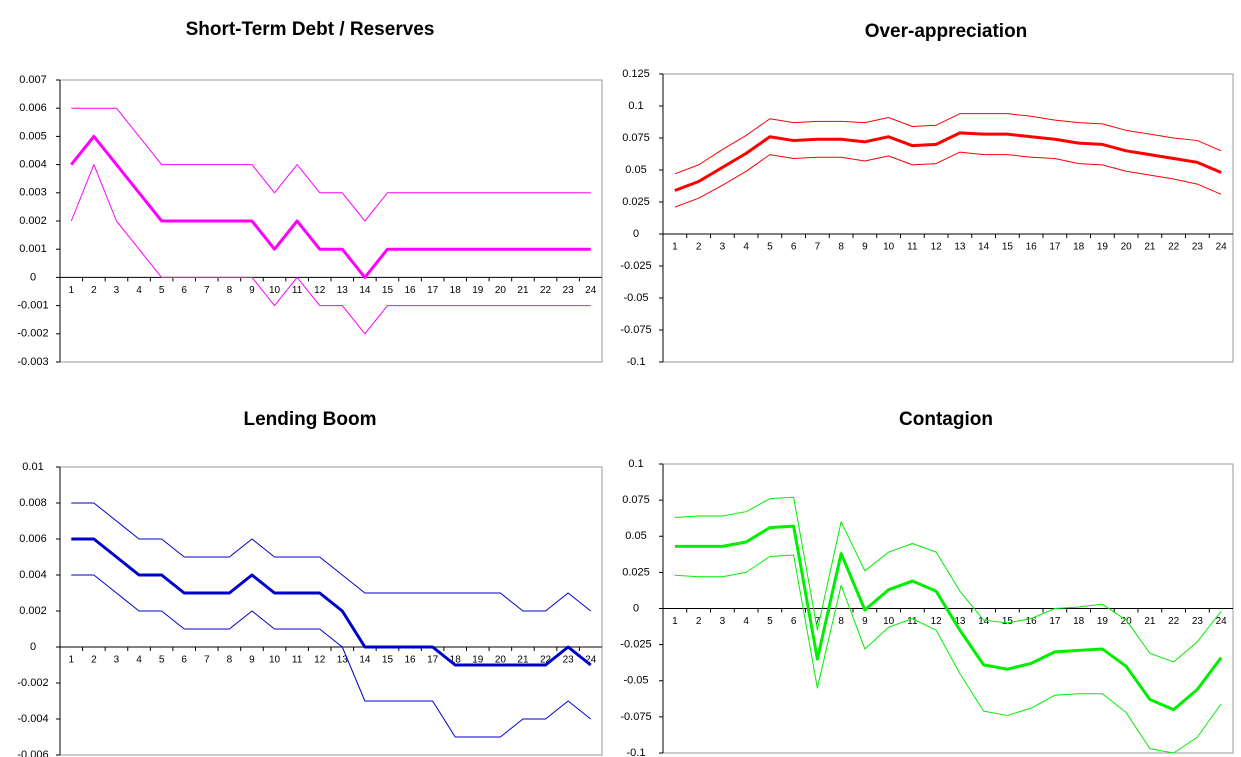 The height and width of the screenshot is (757, 1241). Describe the element at coordinates (33, 80) in the screenshot. I see `y-tick-label: 0.007` at that location.